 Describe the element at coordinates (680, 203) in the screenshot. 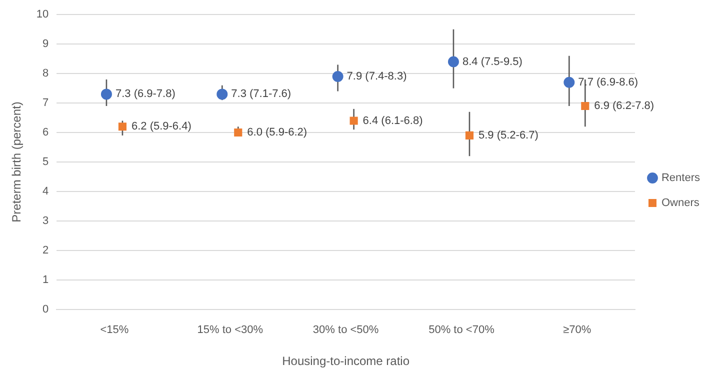

I see `legend-label: Owners` at that location.